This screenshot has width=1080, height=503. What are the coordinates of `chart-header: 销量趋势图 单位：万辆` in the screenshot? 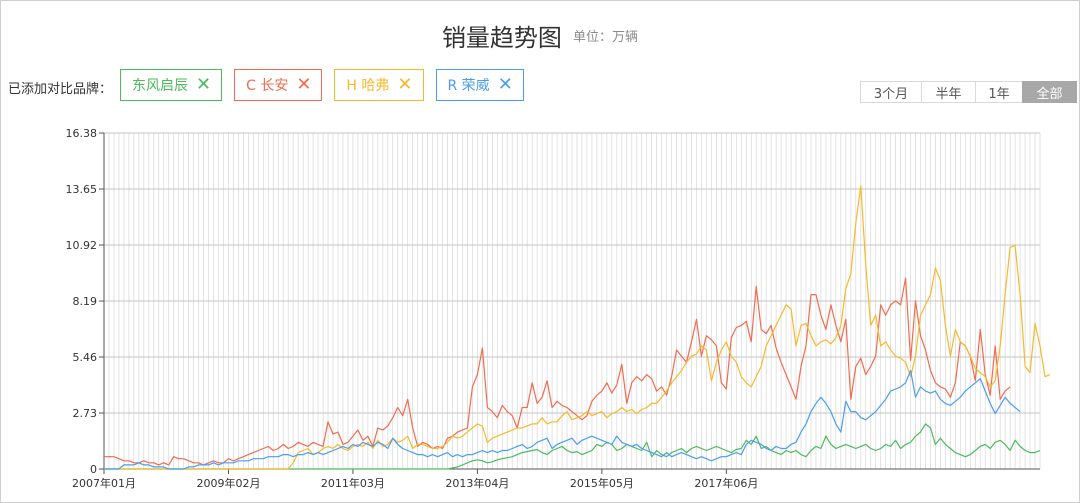 It's located at (540, 35).